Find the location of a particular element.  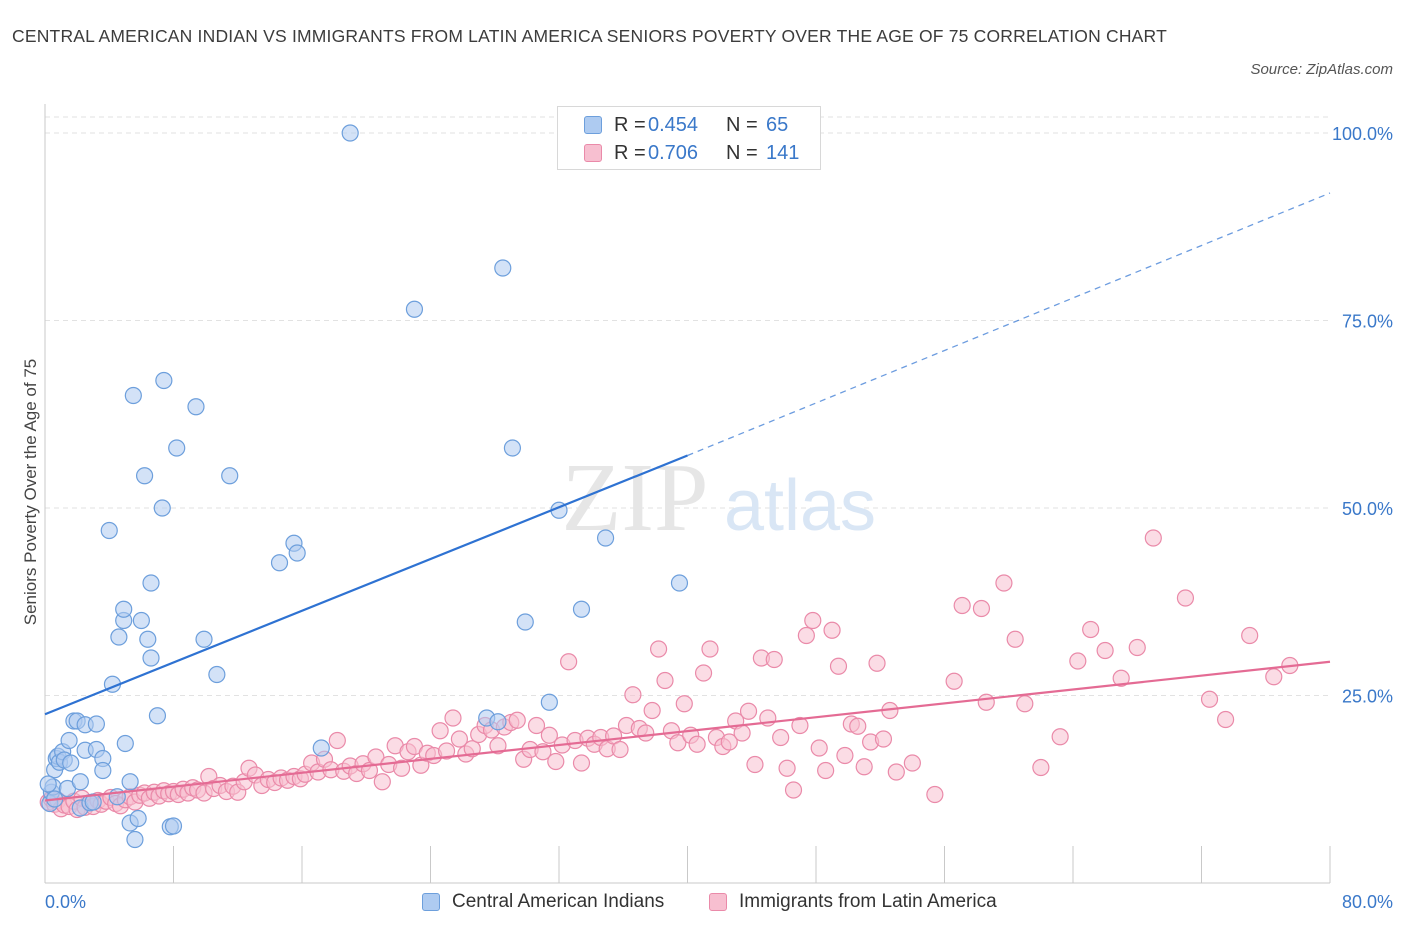

legend-item-central-american: Central American Indians is located at coordinates (543, 902).